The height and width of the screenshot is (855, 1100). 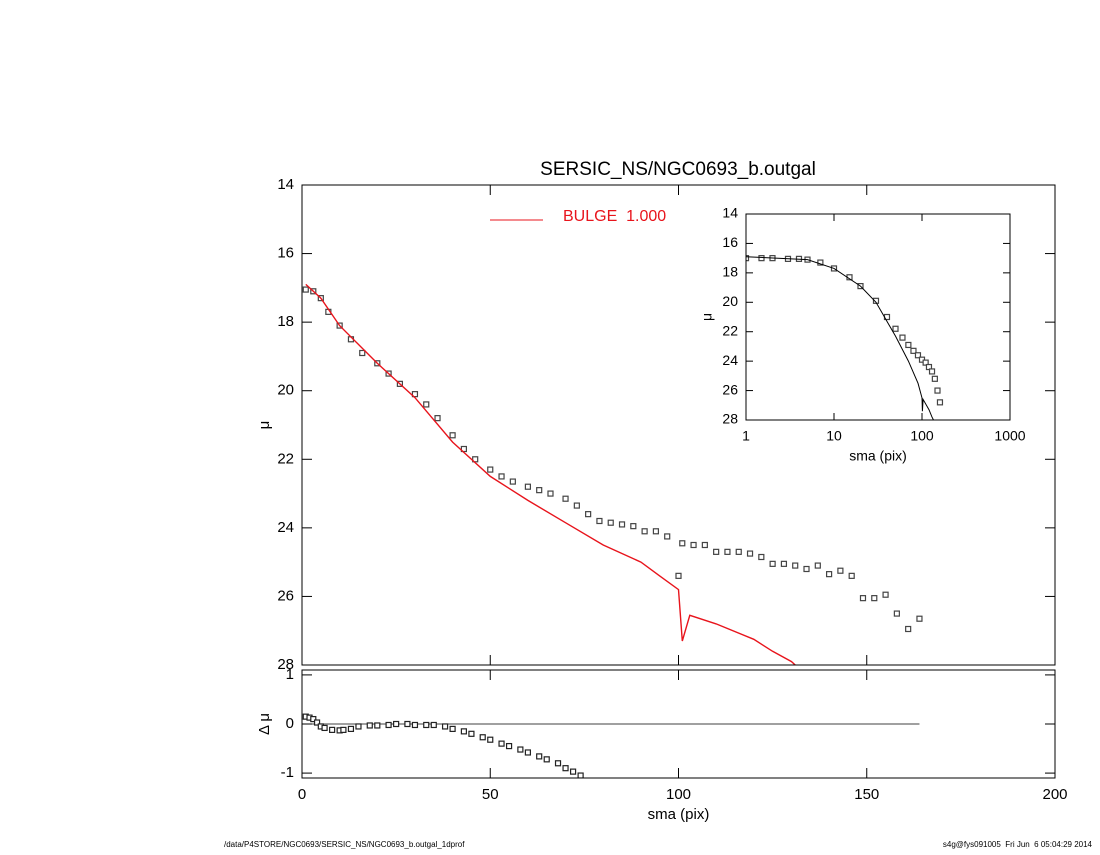 What do you see at coordinates (866, 794) in the screenshot?
I see `x-tick-label: 150` at bounding box center [866, 794].